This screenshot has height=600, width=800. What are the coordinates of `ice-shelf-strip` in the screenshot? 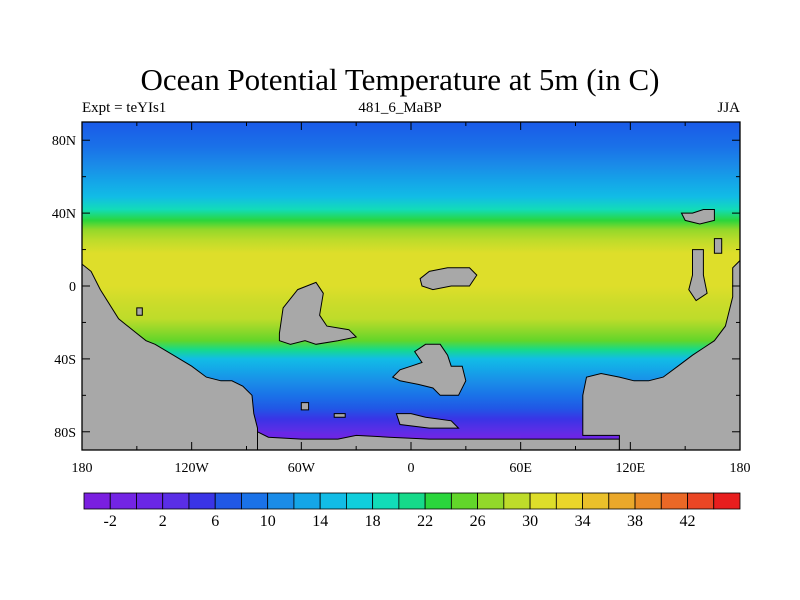 It's located at (427, 421).